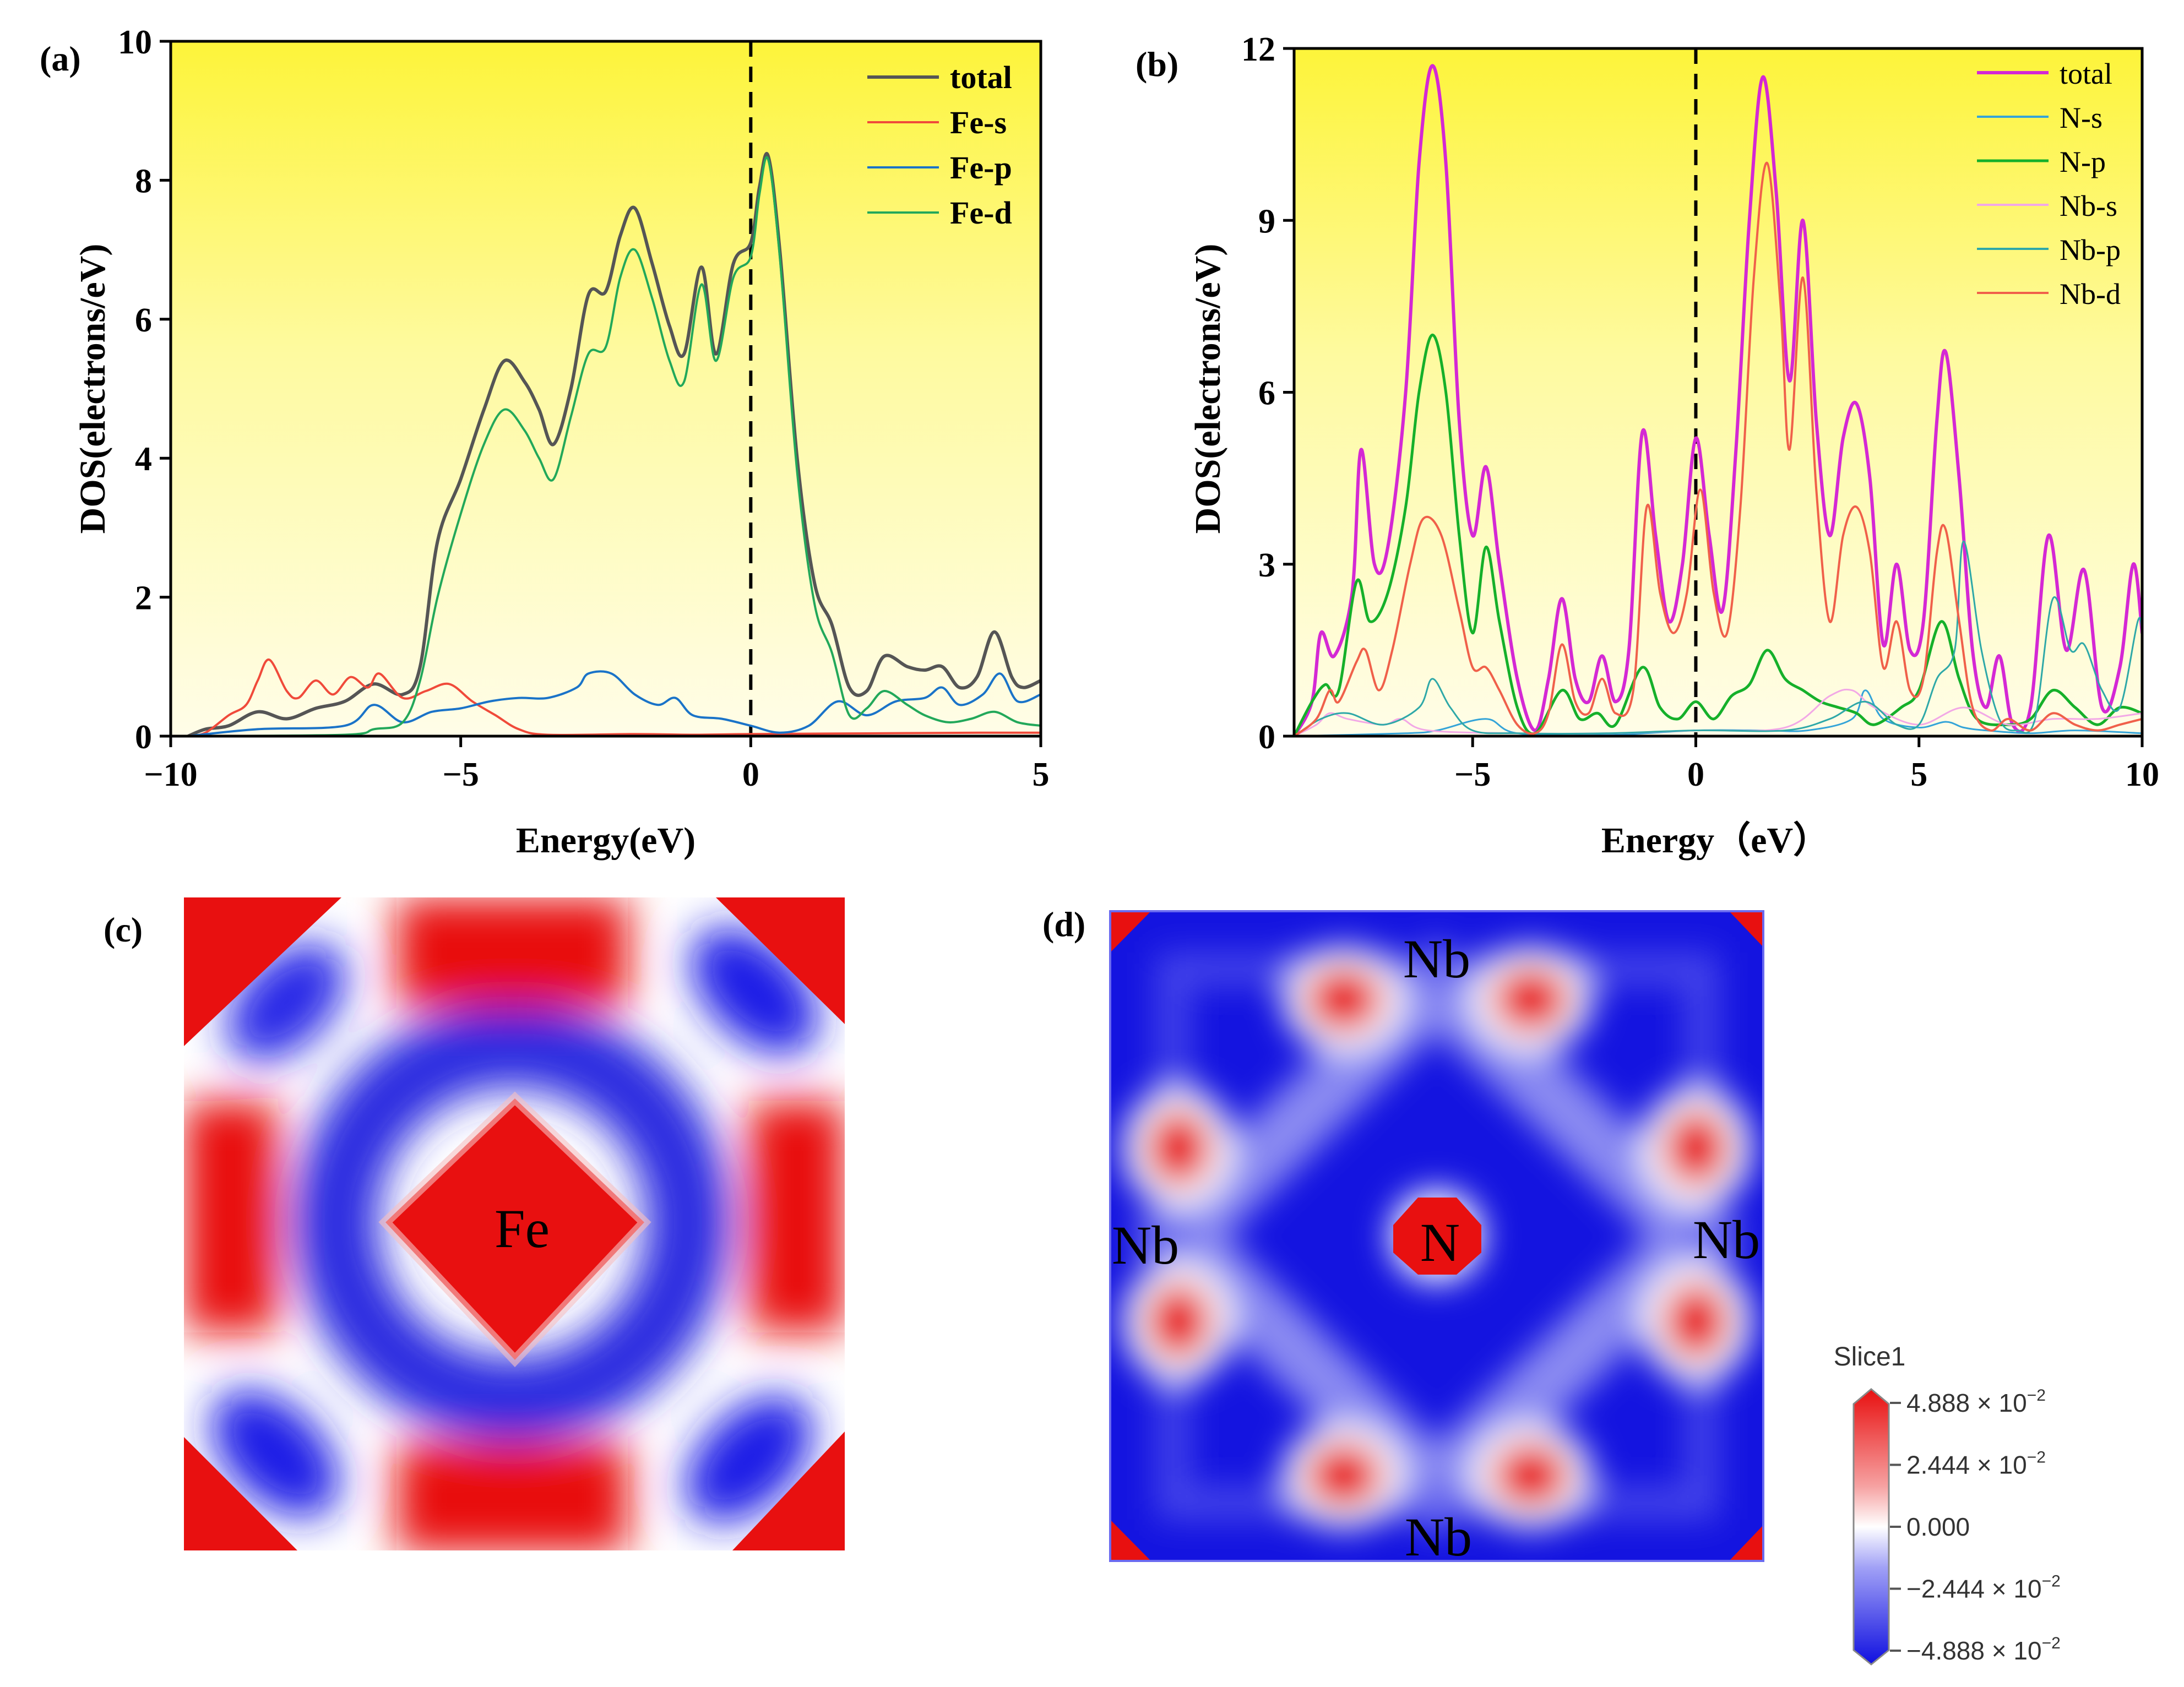  Describe the element at coordinates (751, 775) in the screenshot. I see `x-tick-label-a: 0` at that location.